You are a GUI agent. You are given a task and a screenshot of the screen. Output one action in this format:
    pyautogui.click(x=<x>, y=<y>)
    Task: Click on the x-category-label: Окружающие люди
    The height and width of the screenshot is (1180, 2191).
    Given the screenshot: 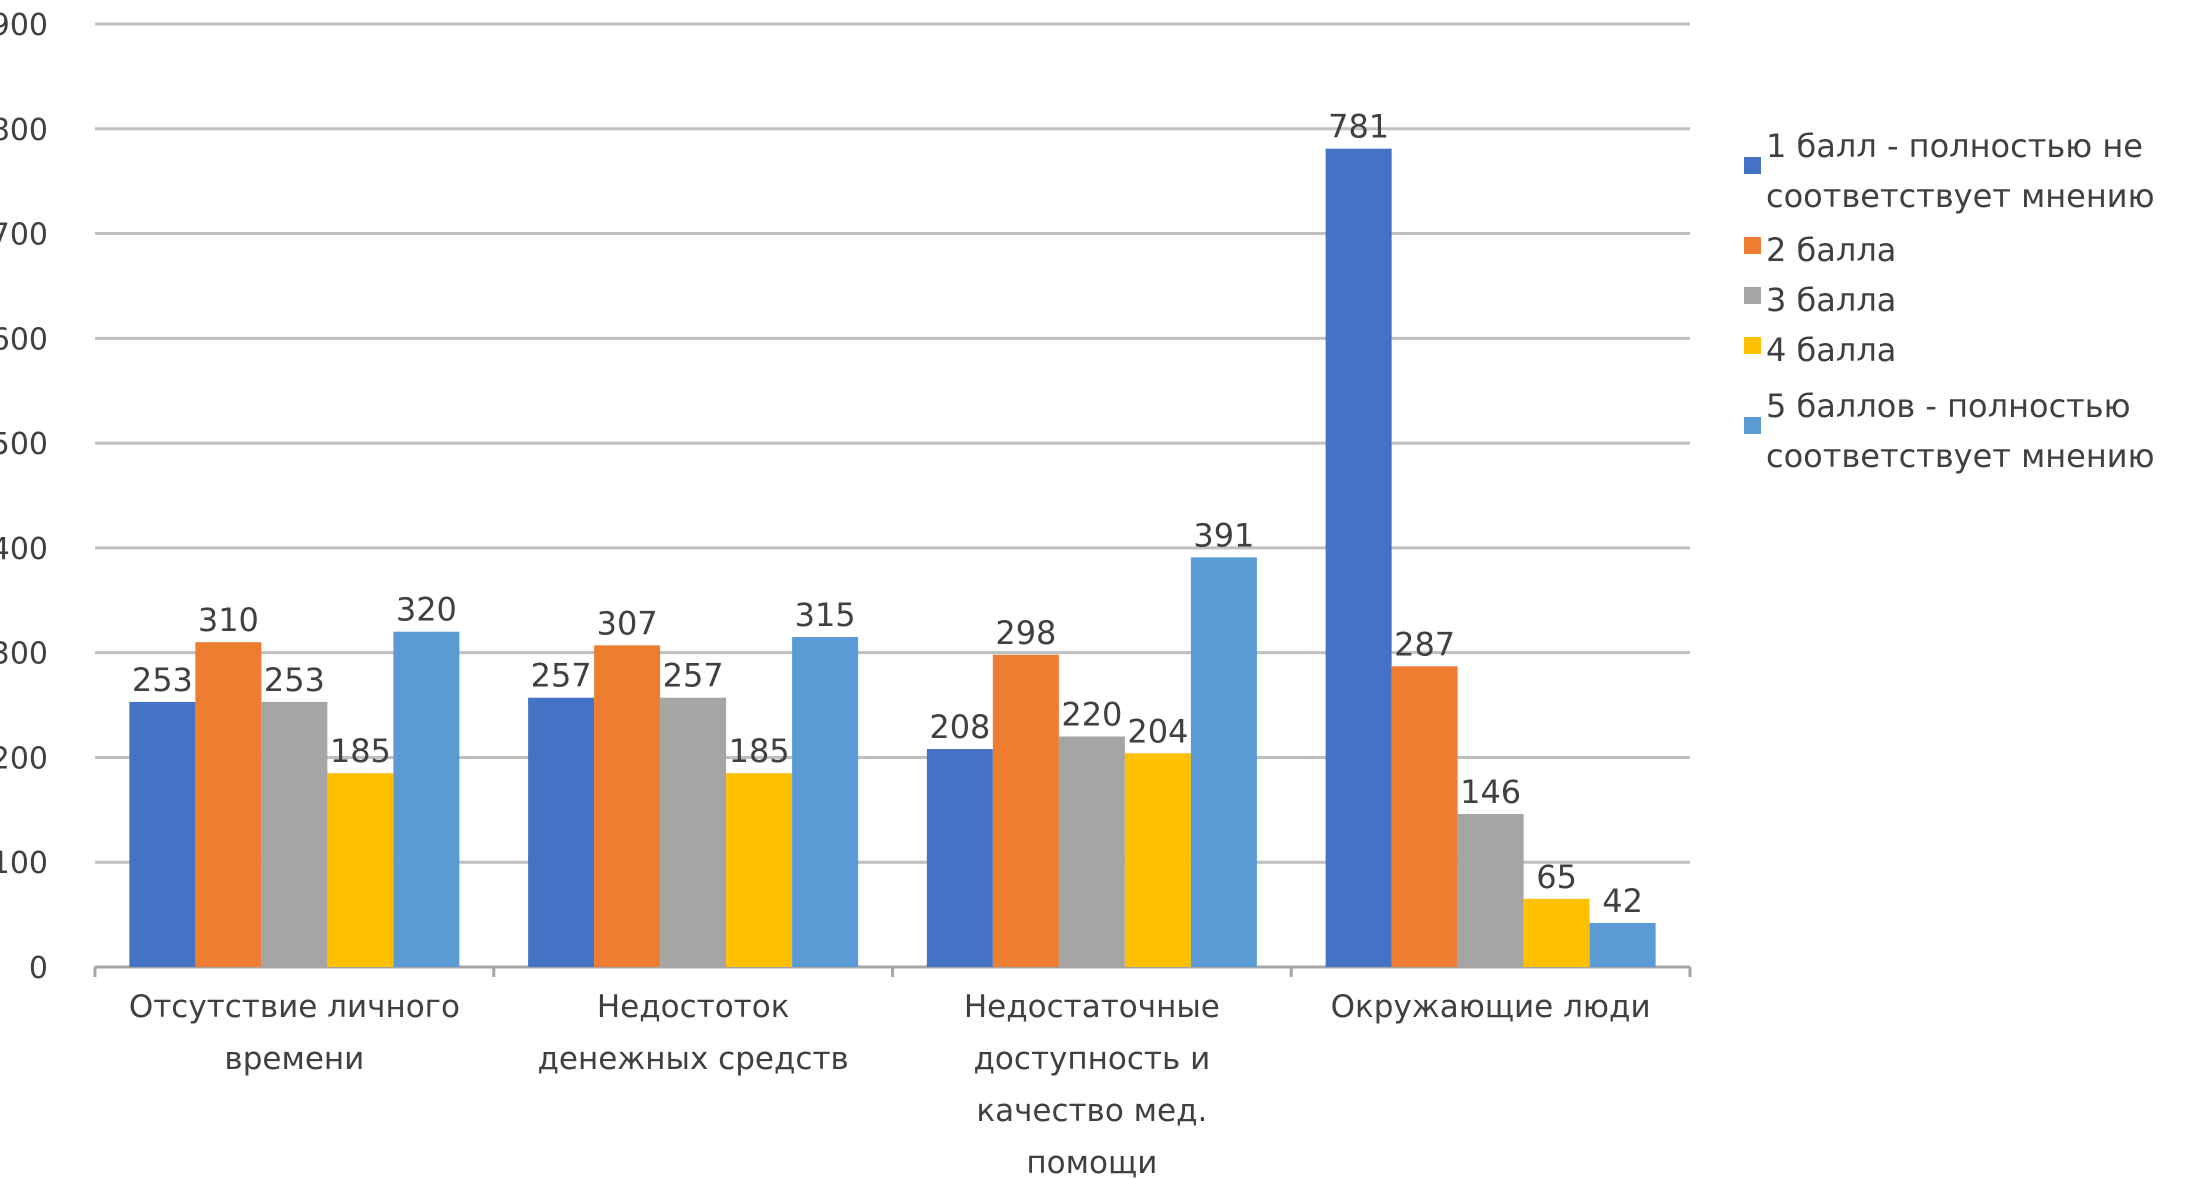 What is the action you would take?
    pyautogui.click(x=1491, y=1007)
    